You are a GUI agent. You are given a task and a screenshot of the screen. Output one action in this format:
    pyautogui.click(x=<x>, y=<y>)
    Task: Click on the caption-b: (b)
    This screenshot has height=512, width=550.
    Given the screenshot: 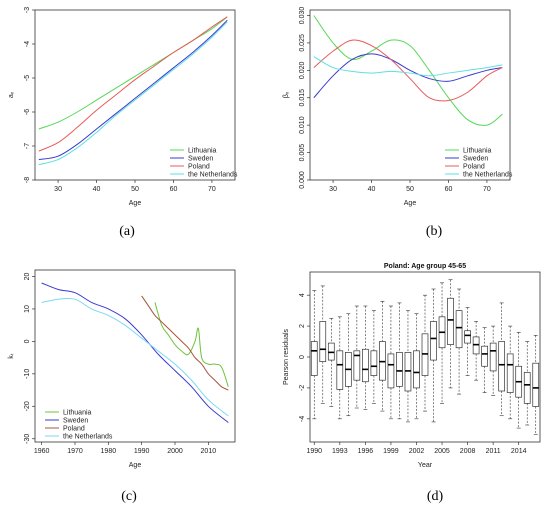 What is the action you would take?
    pyautogui.click(x=434, y=231)
    